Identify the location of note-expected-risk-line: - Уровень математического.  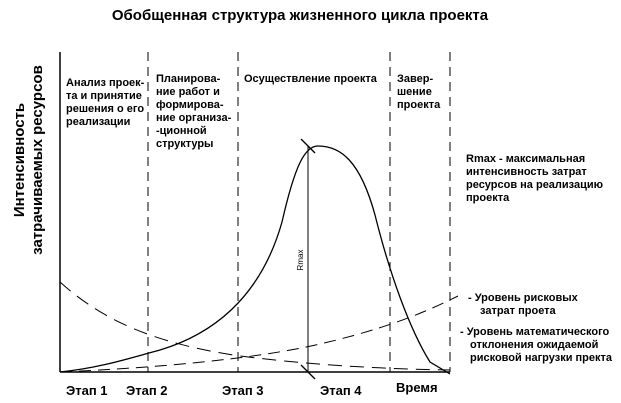
(535, 332).